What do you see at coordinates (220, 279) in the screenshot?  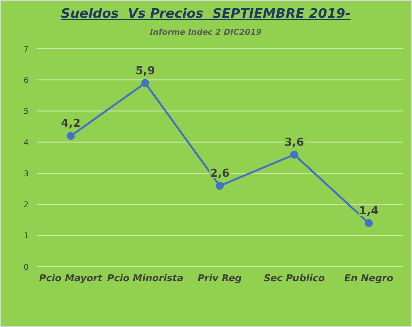 I see `x-tick-label: Priv Reg` at bounding box center [220, 279].